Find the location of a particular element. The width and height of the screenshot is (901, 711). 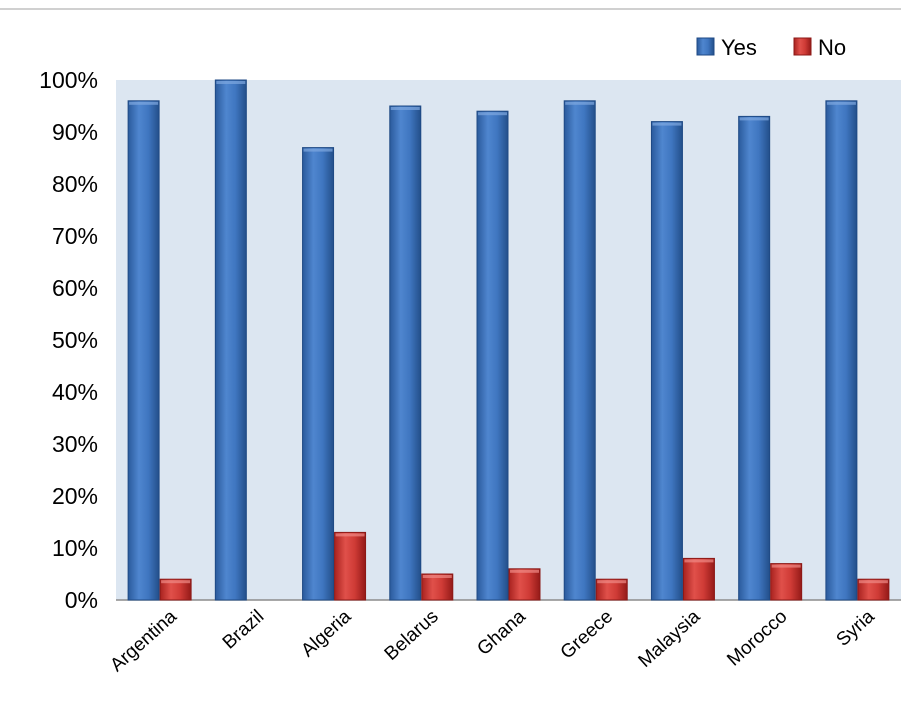

bar-no-syria is located at coordinates (873, 589).